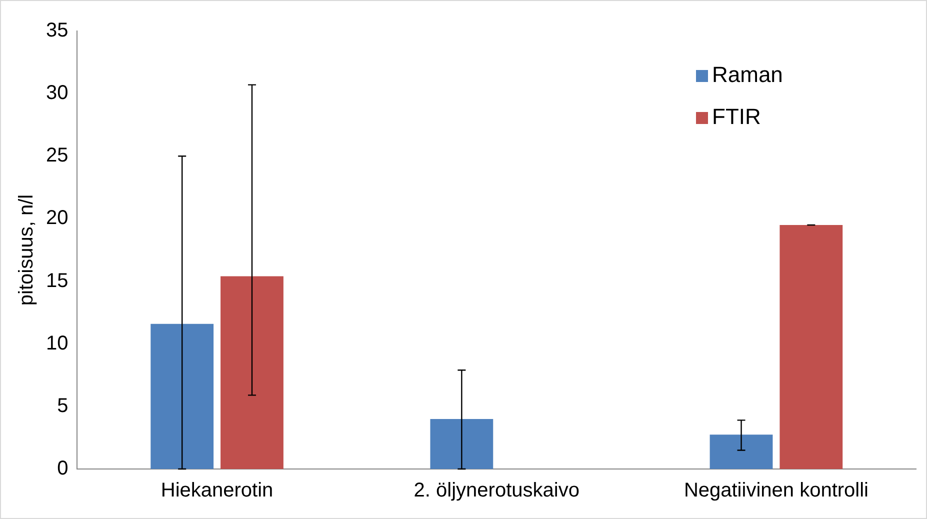 The width and height of the screenshot is (927, 519). I want to click on legend-label: FTIR, so click(736, 117).